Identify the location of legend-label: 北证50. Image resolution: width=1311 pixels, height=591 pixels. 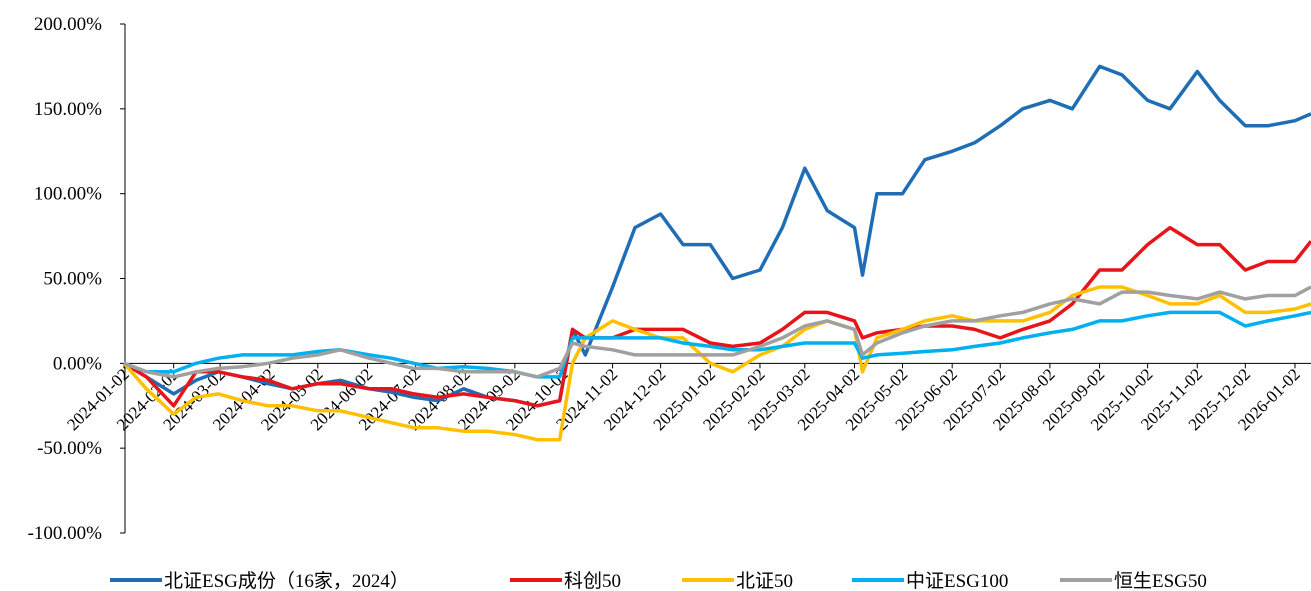
(764, 580).